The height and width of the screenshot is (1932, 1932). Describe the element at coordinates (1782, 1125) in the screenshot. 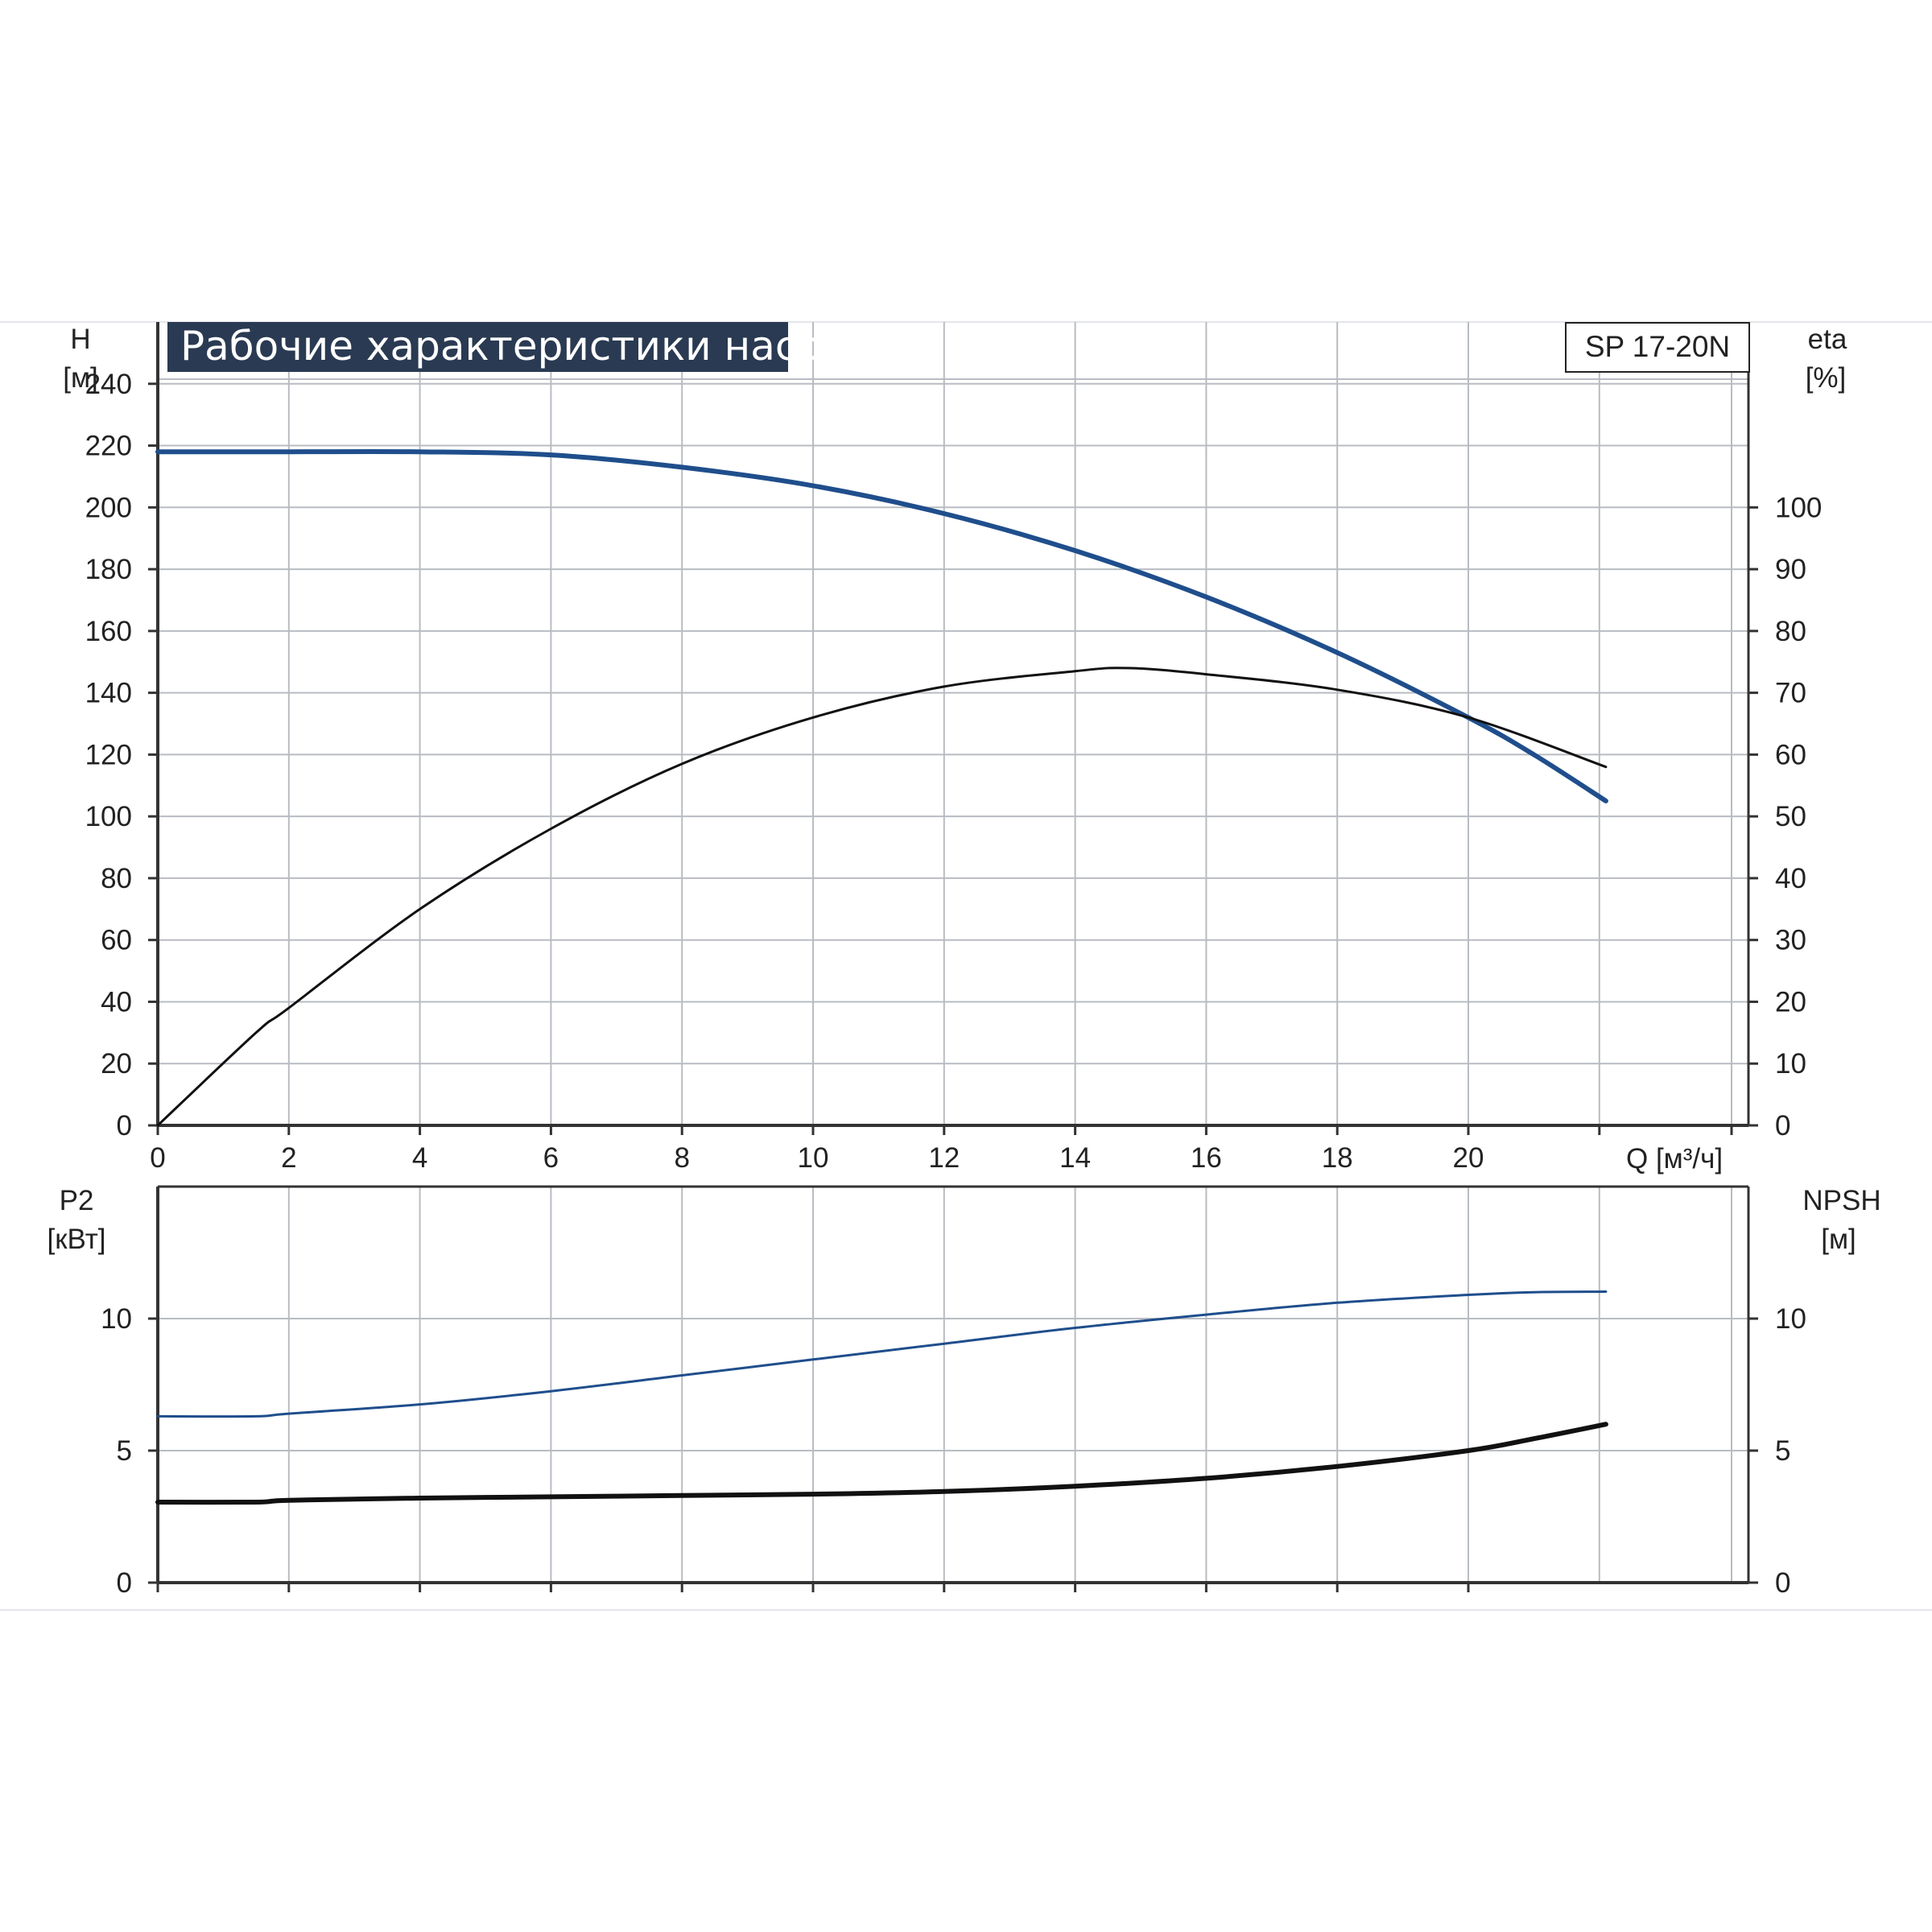

I see `top-right-tick-label: 0` at that location.